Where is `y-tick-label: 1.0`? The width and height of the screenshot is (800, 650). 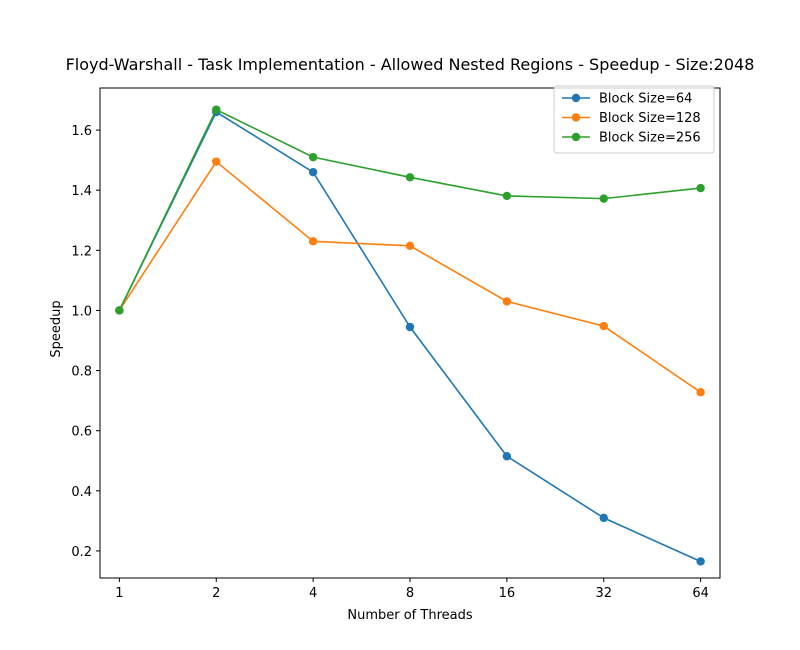
y-tick-label: 1.0 is located at coordinates (81, 311).